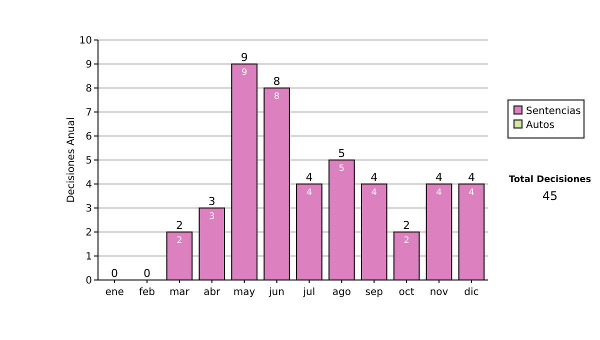  Describe the element at coordinates (276, 81) in the screenshot. I see `total-label: 8` at that location.